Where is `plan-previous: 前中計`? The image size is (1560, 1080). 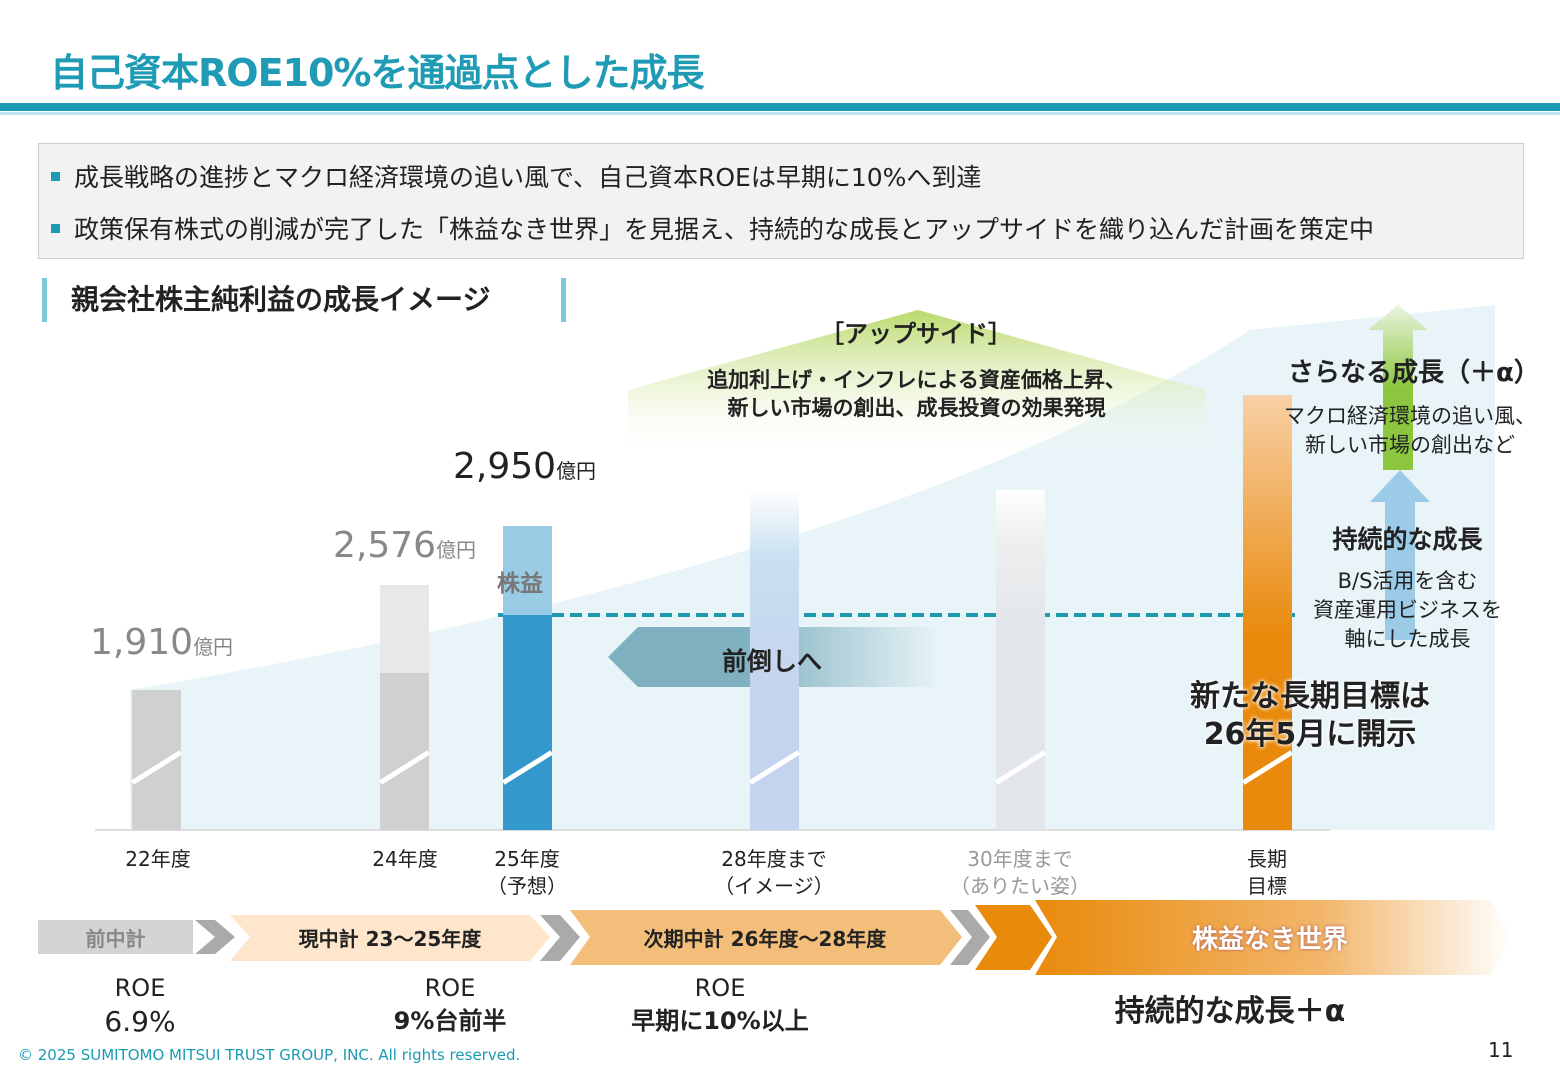 plan-previous: 前中計 is located at coordinates (115, 938).